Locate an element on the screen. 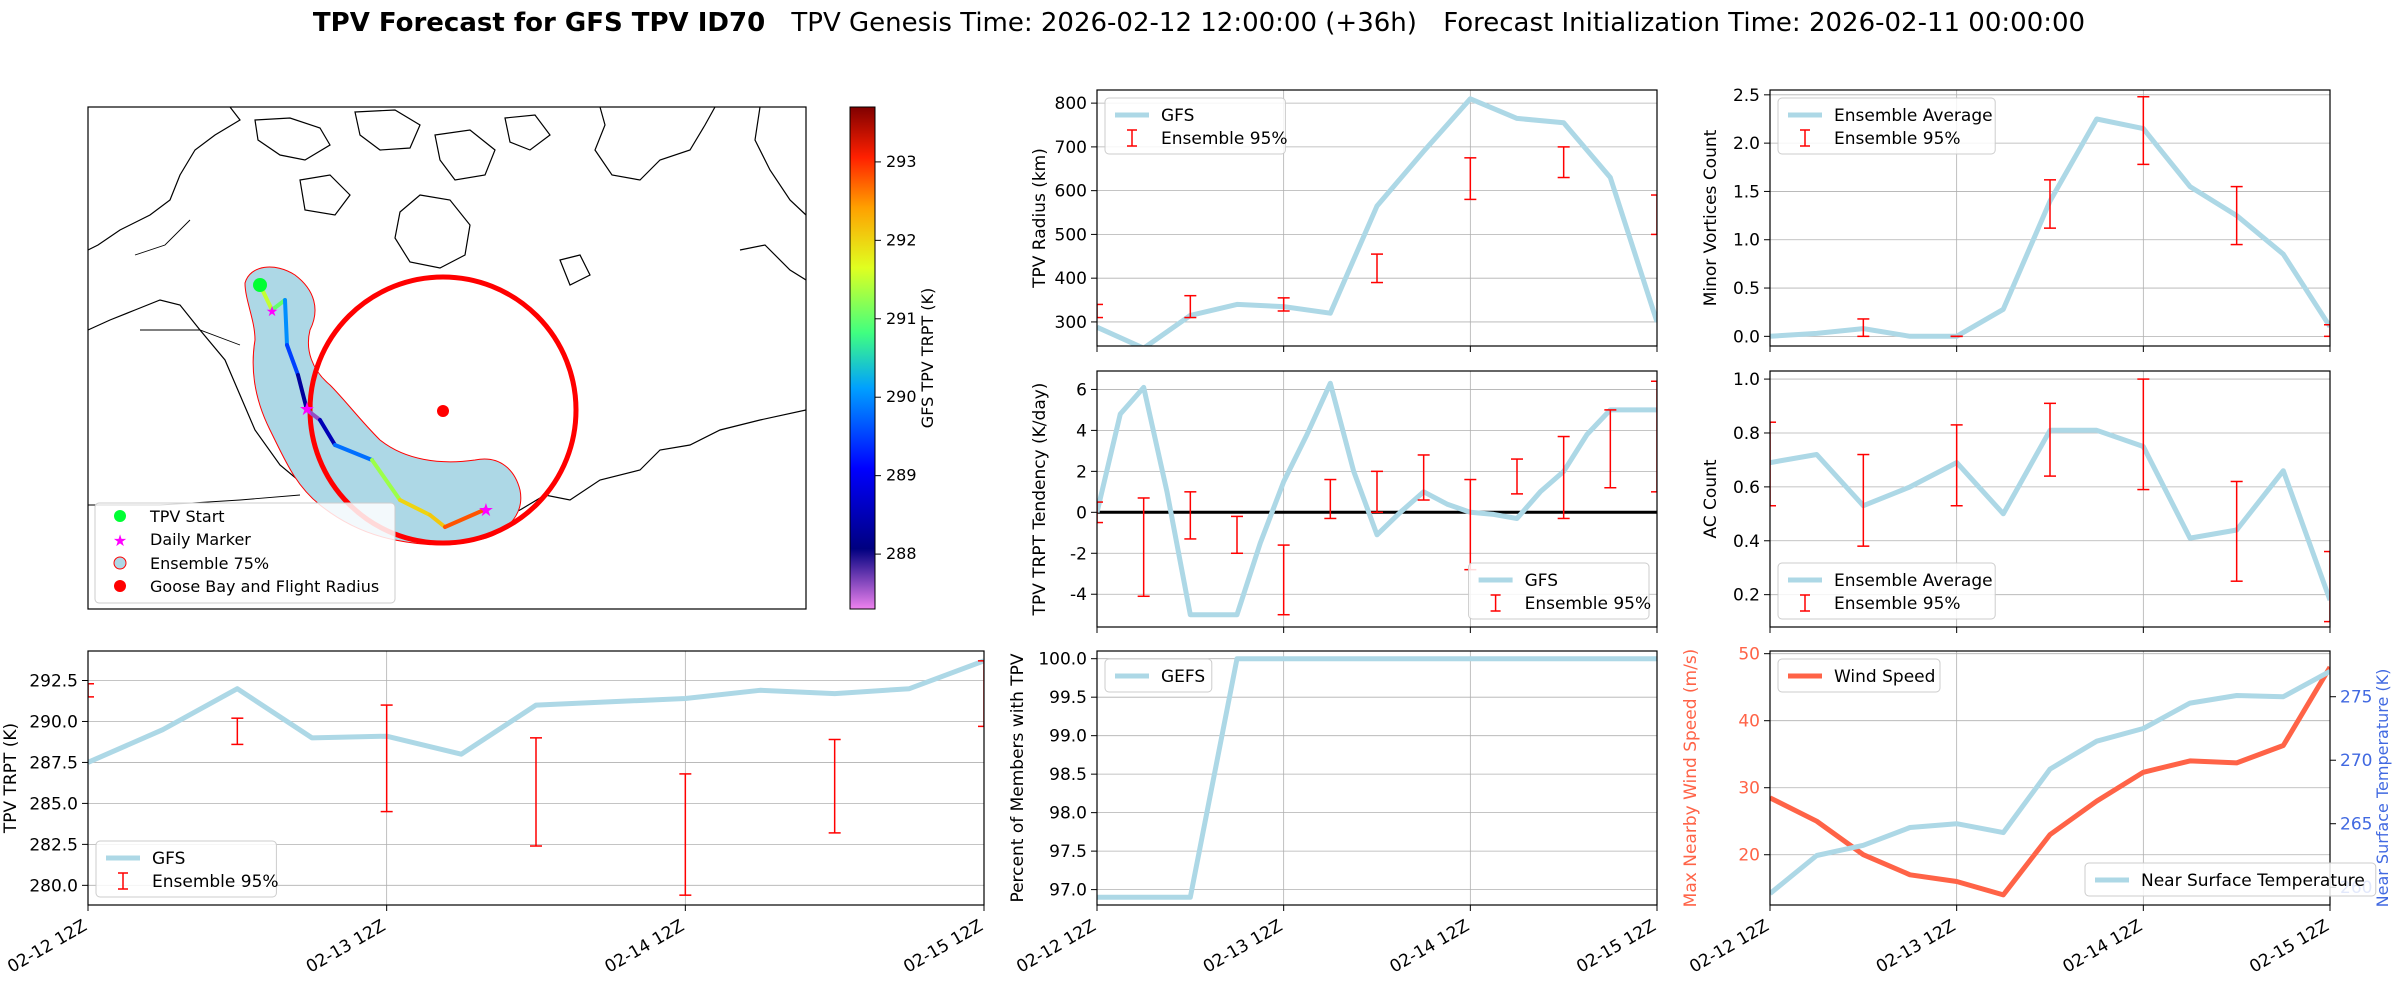 The width and height of the screenshot is (2399, 982). colorbar-tick-label: 288 is located at coordinates (901, 553).